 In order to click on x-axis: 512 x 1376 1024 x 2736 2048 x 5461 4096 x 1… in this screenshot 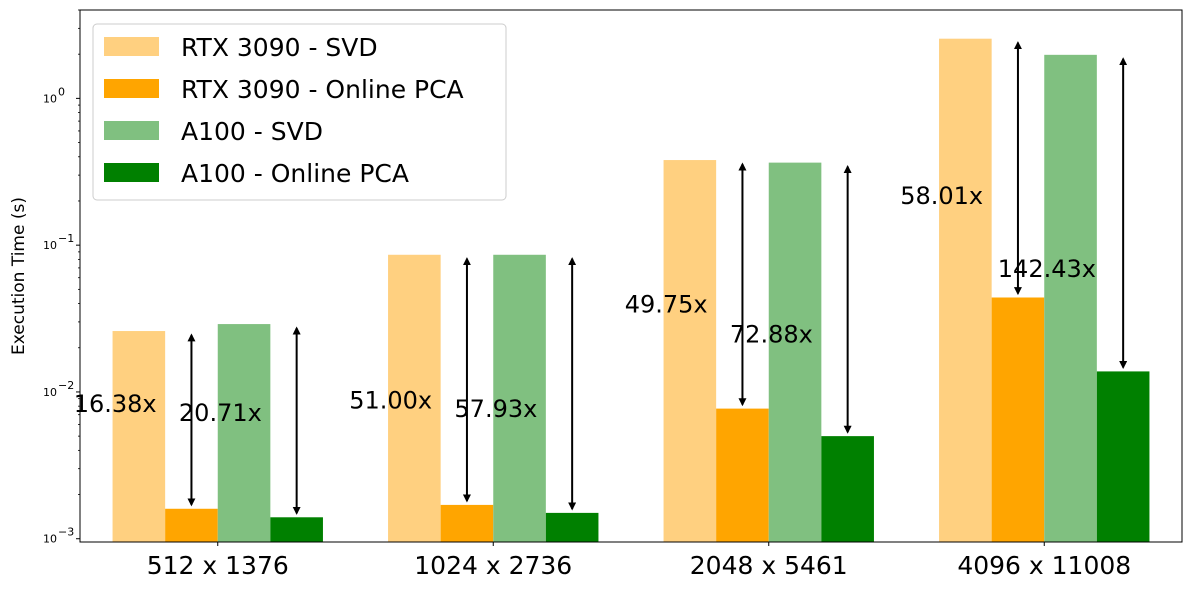, I will do `click(639, 561)`.